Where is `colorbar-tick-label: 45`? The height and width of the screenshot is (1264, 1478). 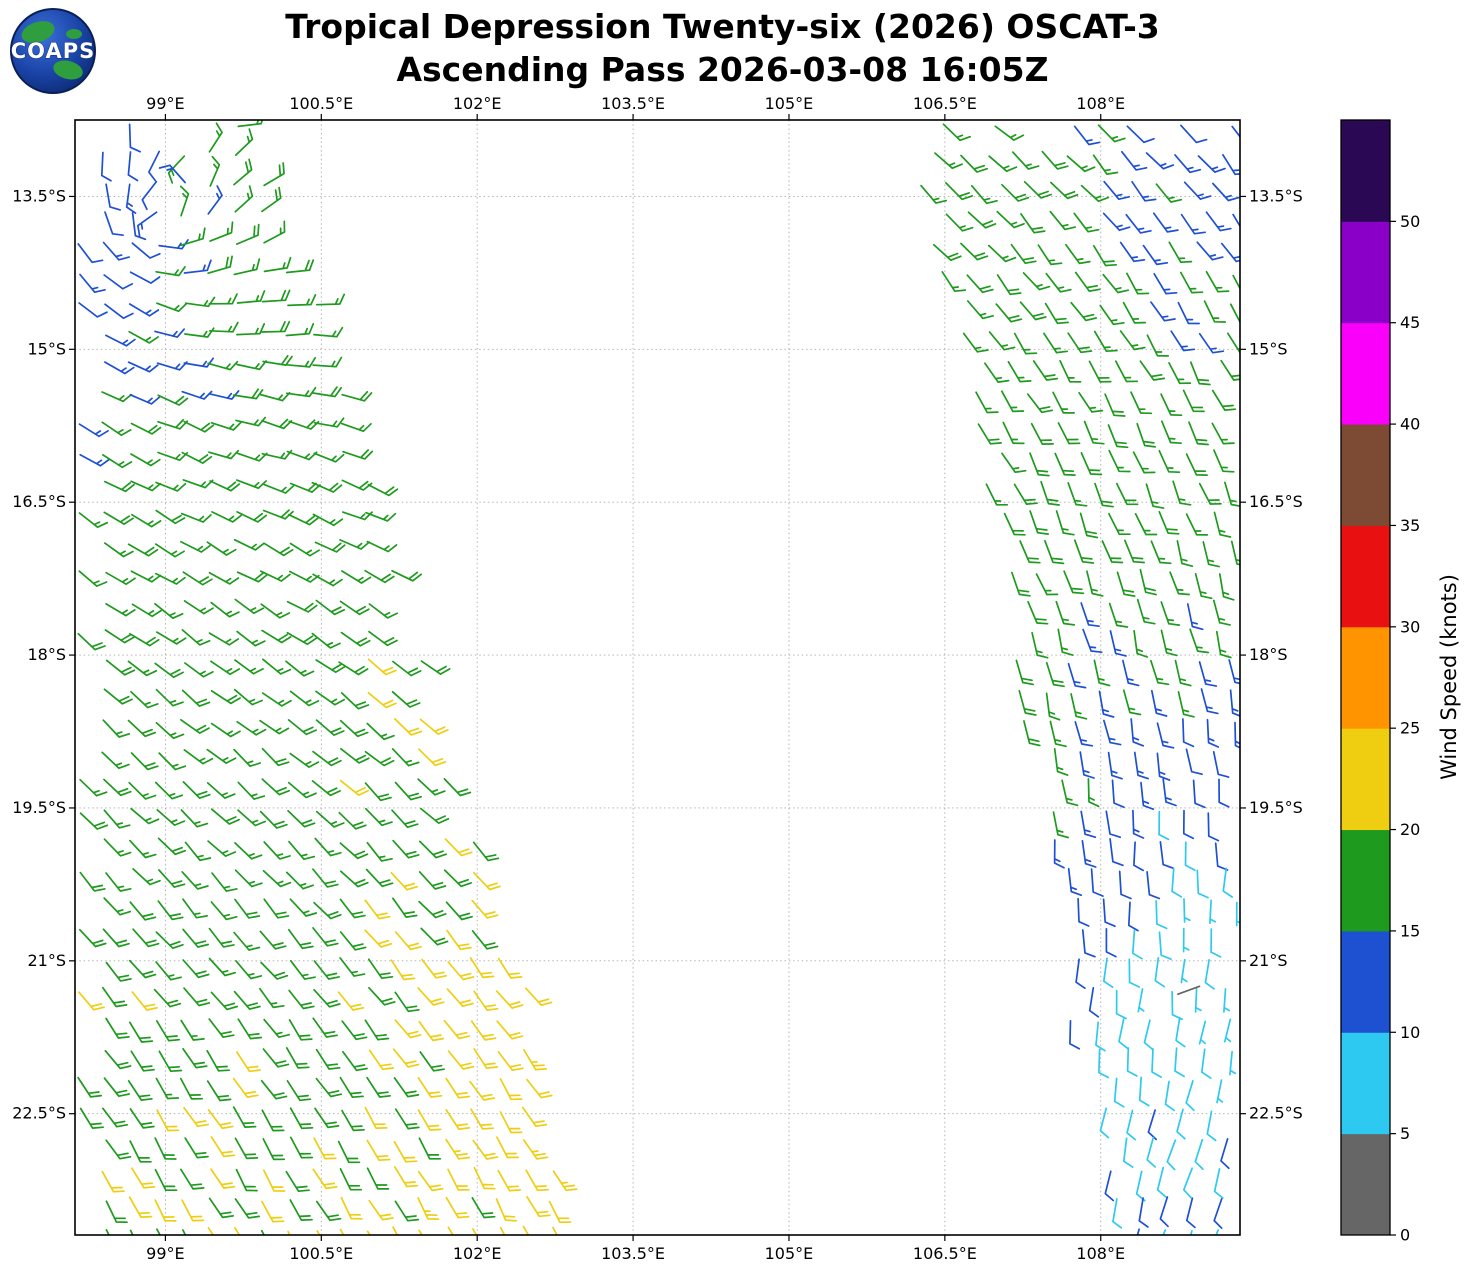
colorbar-tick-label: 45 is located at coordinates (1410, 322).